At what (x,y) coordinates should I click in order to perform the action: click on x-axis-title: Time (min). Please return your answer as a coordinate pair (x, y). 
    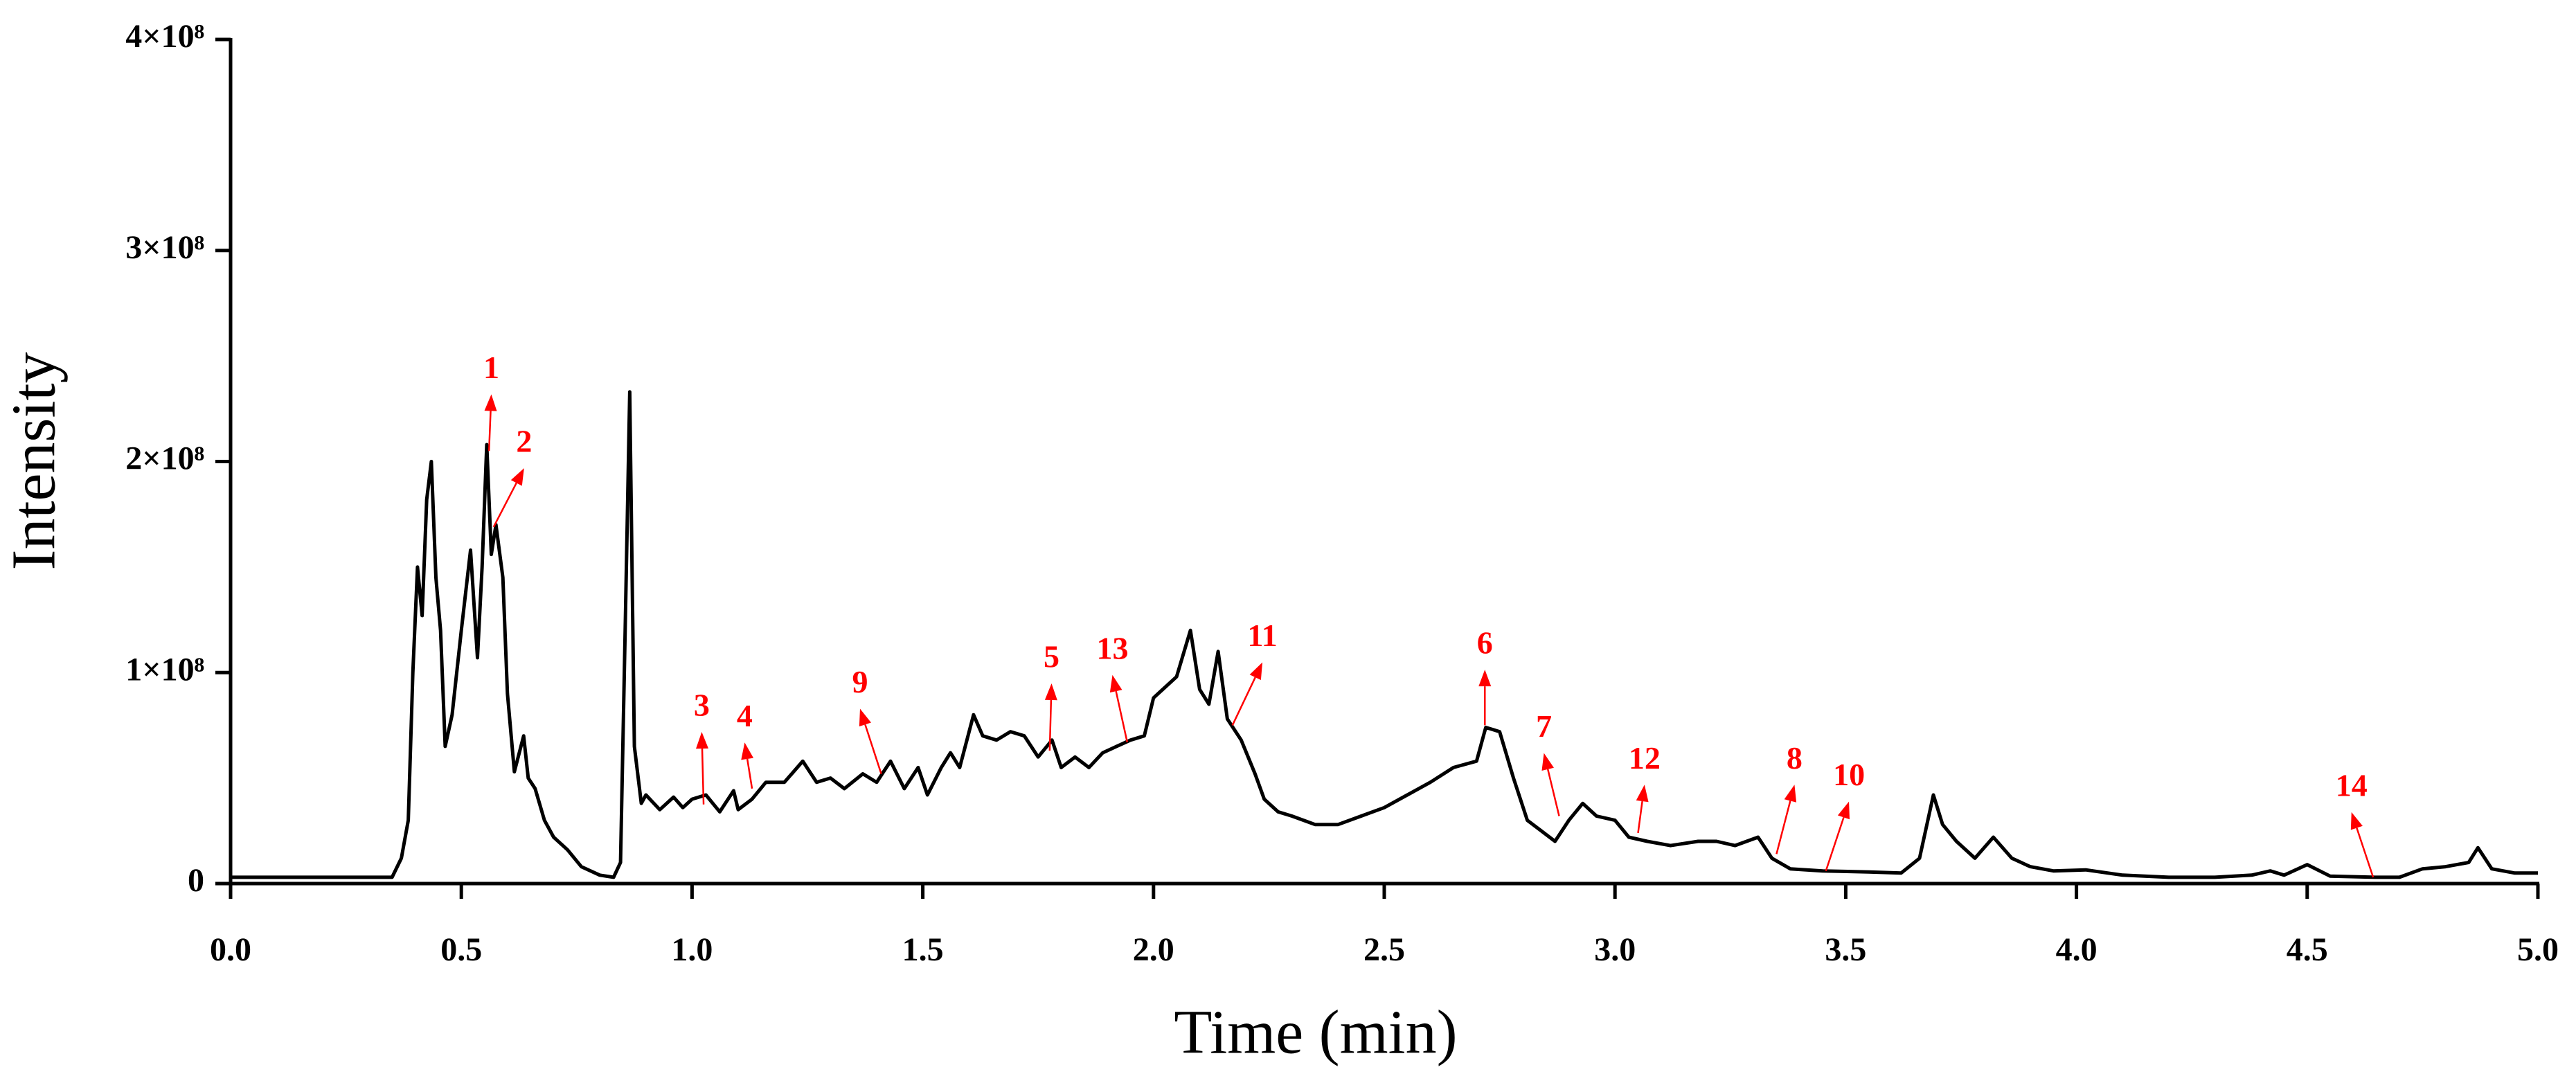
    Looking at the image, I should click on (1315, 1033).